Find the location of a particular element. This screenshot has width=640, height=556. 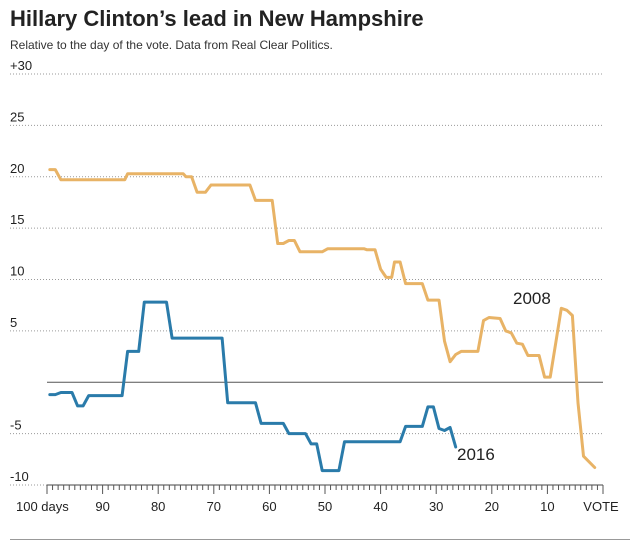

y-tick-label: -5 is located at coordinates (16, 425).